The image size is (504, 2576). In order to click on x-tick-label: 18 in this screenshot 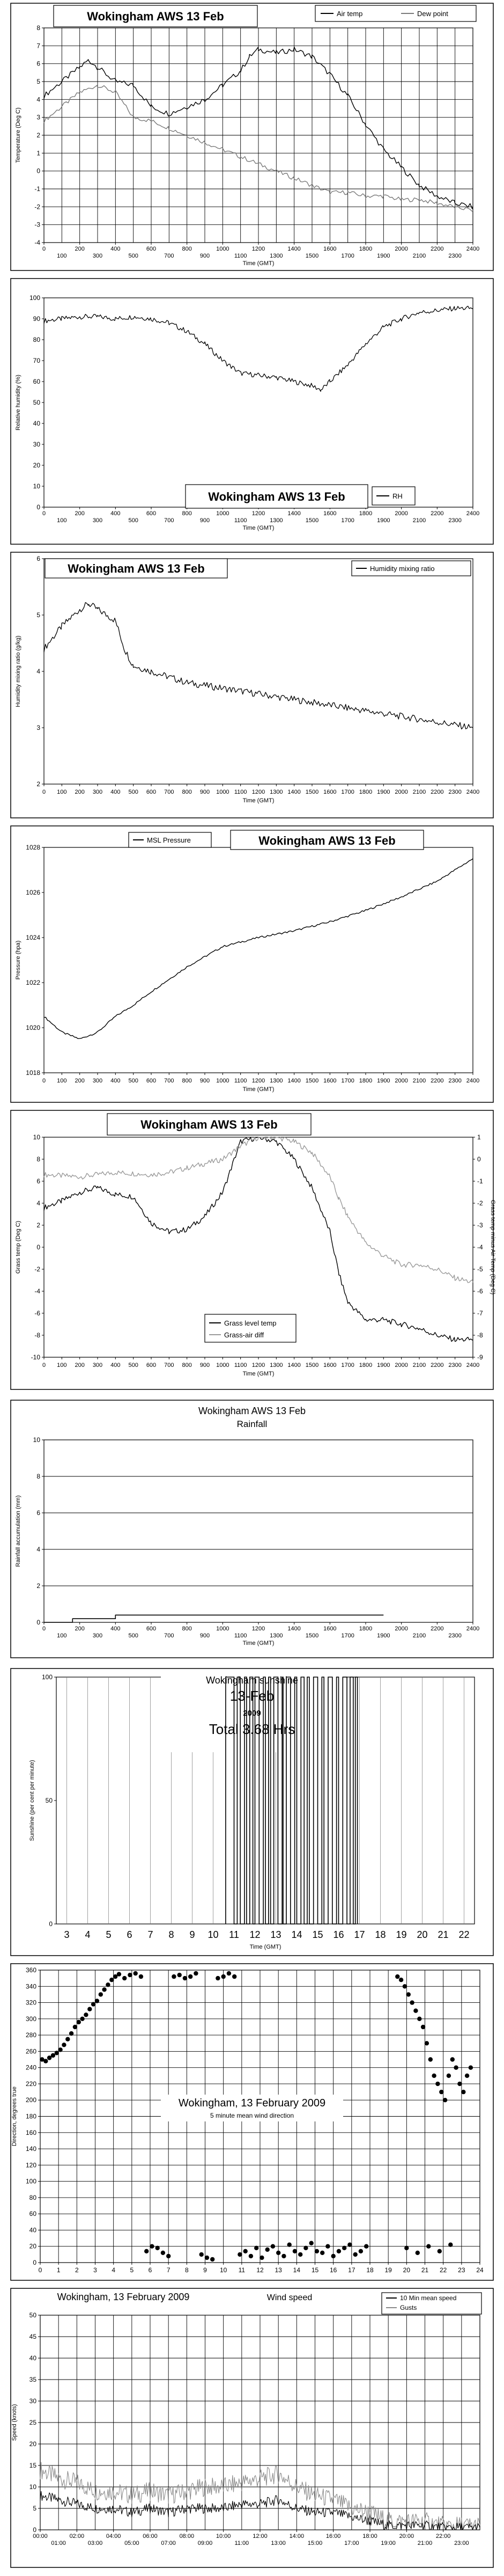, I will do `click(380, 1934)`.